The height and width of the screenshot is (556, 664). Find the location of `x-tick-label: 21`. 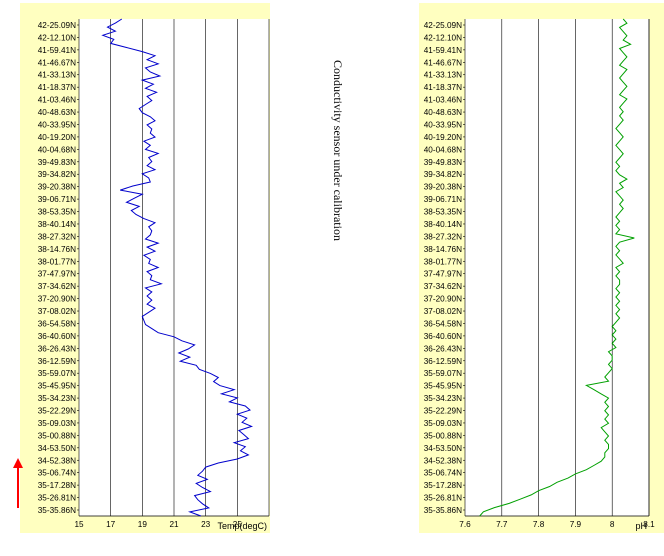

x-tick-label: 21 is located at coordinates (174, 524).